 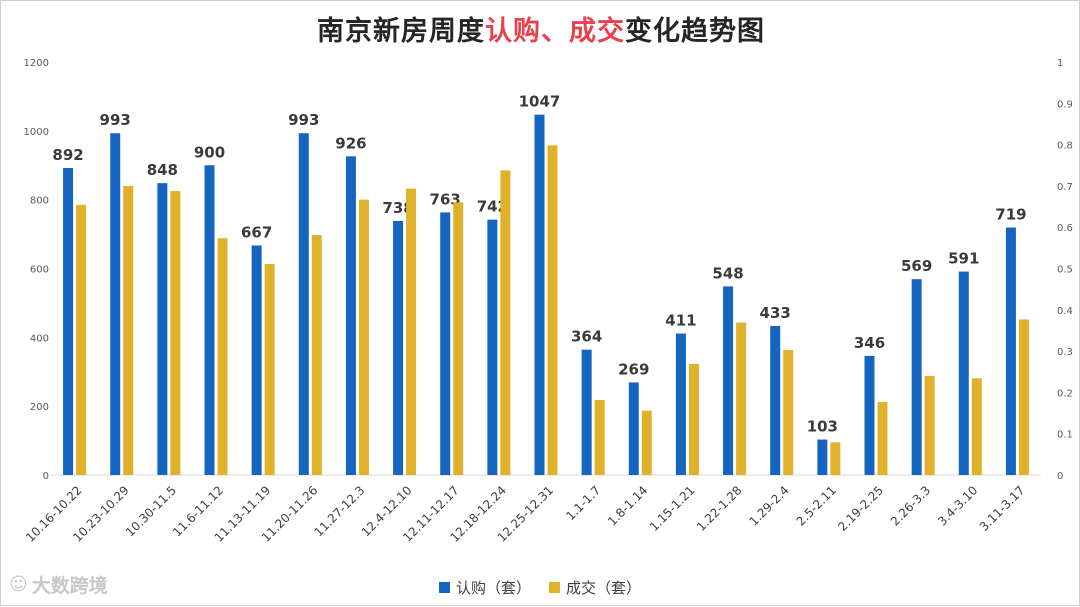 I want to click on y-tick-label: 0, so click(x=46, y=476).